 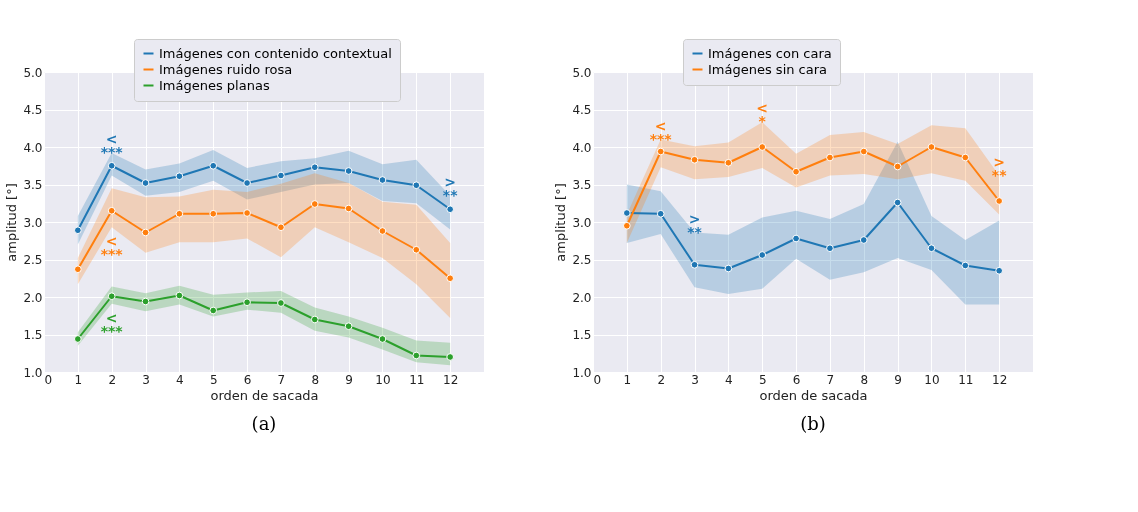 I want to click on annotation: < *, so click(x=762, y=115).